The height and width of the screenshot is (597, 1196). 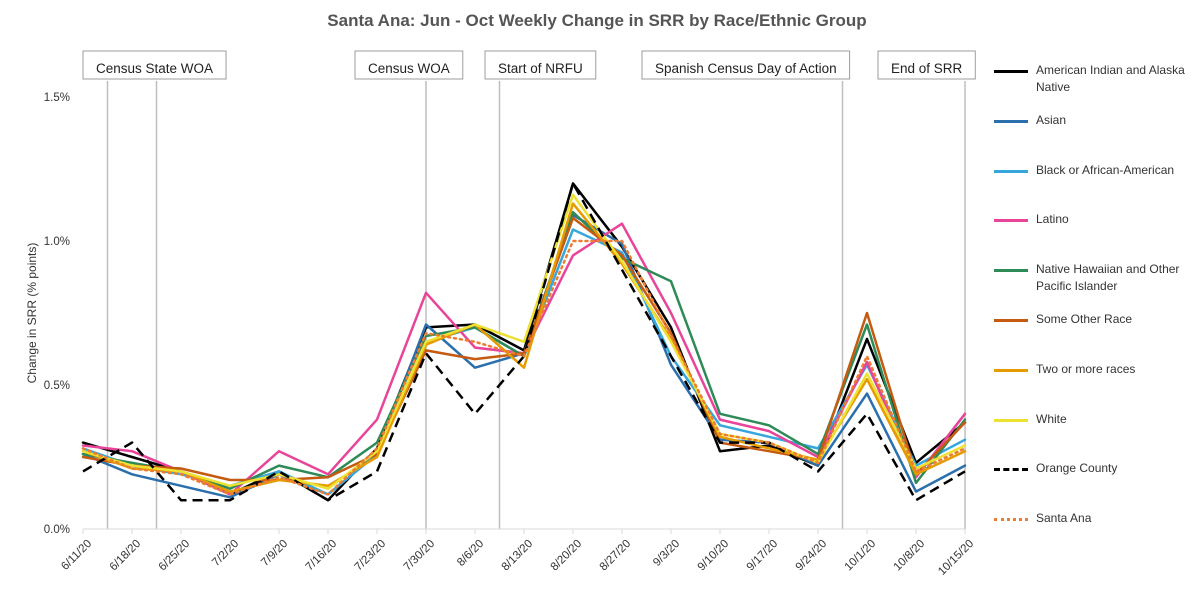 What do you see at coordinates (518, 556) in the screenshot?
I see `x-tick-label: 8/13/20` at bounding box center [518, 556].